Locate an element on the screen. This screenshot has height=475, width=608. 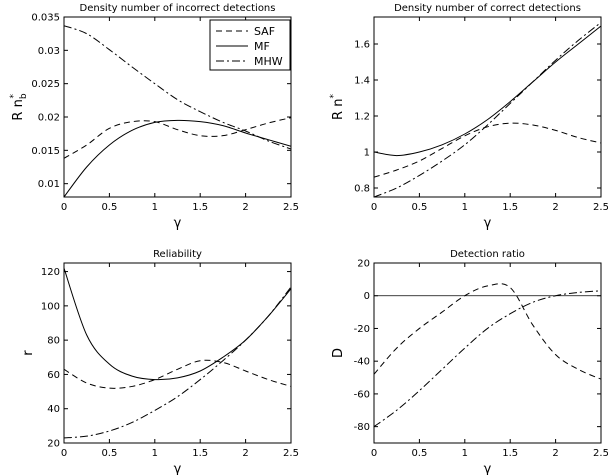
y-tick-label: 120 is located at coordinates (50, 272).